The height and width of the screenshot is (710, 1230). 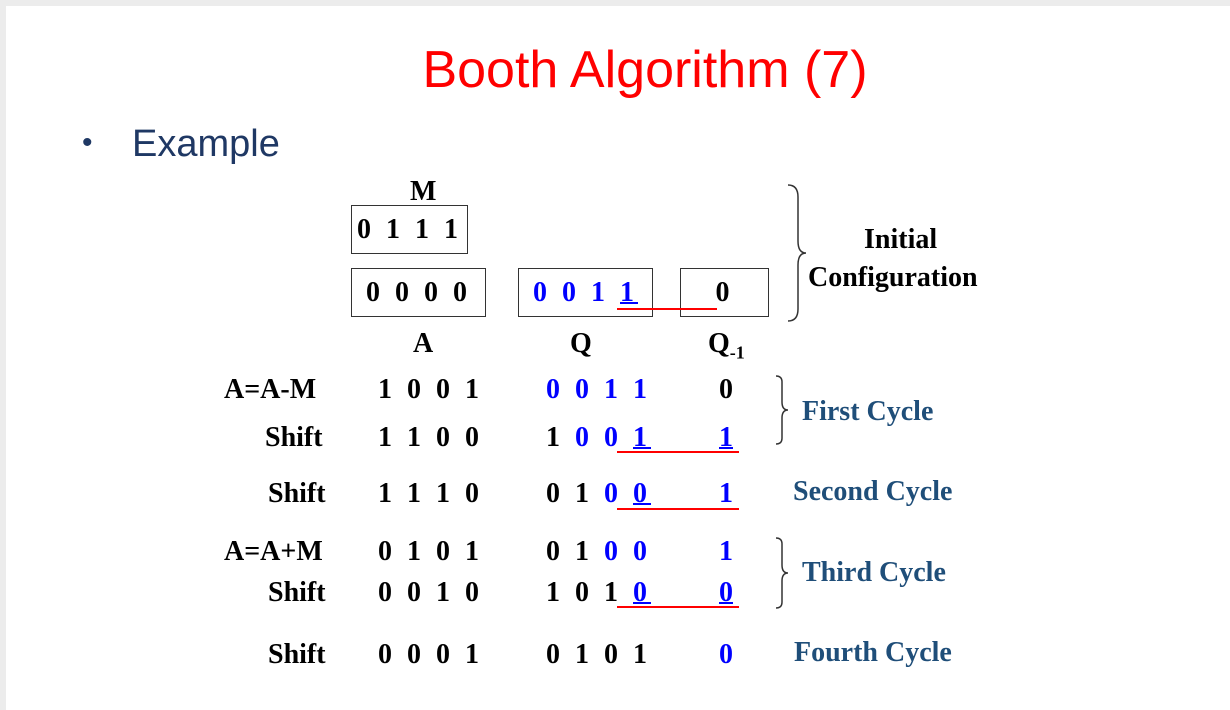 I want to click on step-a: 0 0 0 1, so click(x=430, y=654).